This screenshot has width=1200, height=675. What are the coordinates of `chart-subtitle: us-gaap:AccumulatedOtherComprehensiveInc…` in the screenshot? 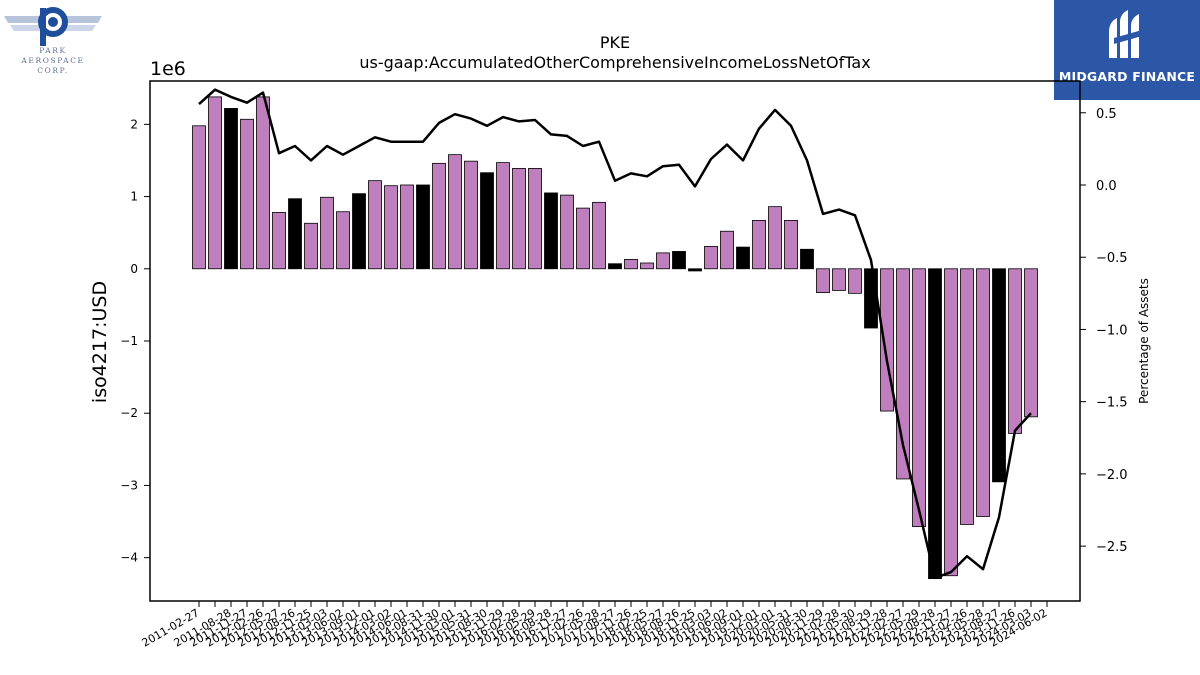 It's located at (614, 62).